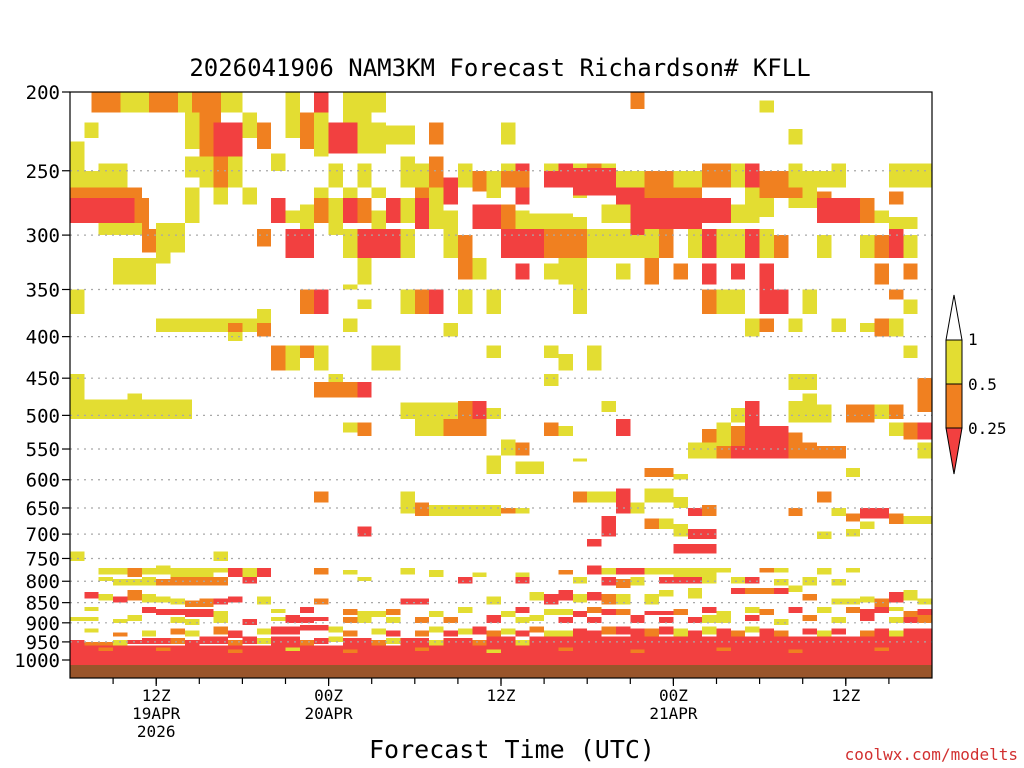 The height and width of the screenshot is (768, 1024). I want to click on y-tick-label: 750, so click(43, 559).